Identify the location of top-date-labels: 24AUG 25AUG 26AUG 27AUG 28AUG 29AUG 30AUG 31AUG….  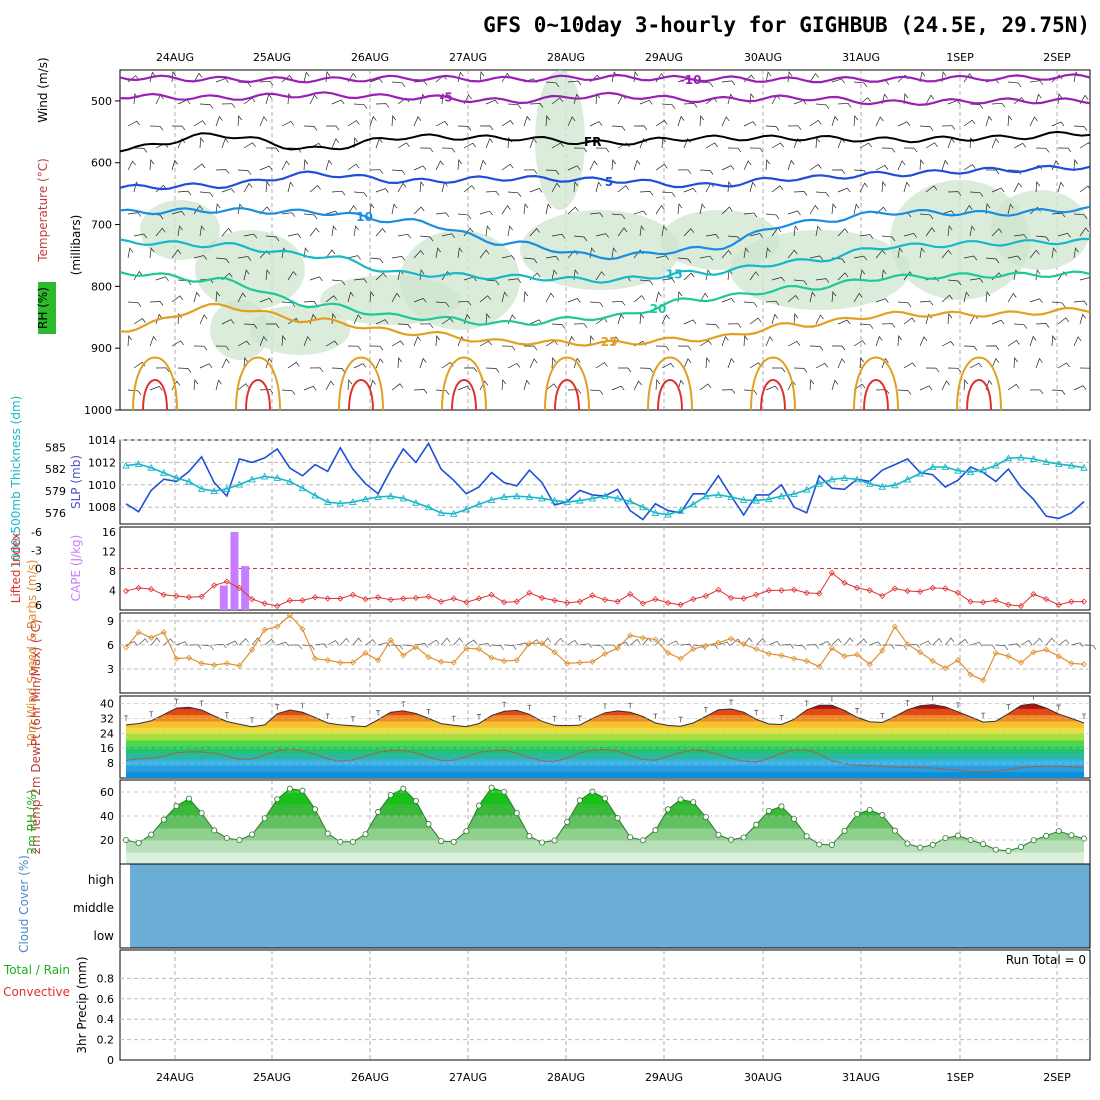
(613, 57).